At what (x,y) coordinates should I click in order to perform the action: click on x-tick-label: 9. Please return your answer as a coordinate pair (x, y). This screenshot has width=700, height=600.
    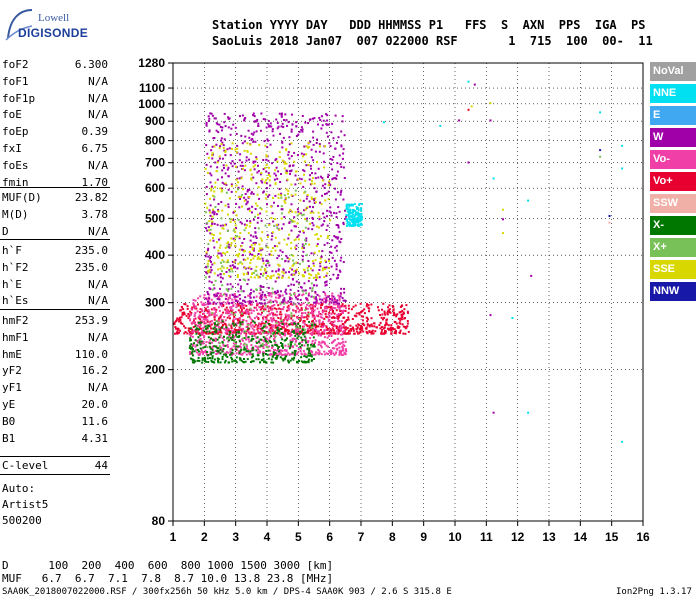
    Looking at the image, I should click on (423, 537).